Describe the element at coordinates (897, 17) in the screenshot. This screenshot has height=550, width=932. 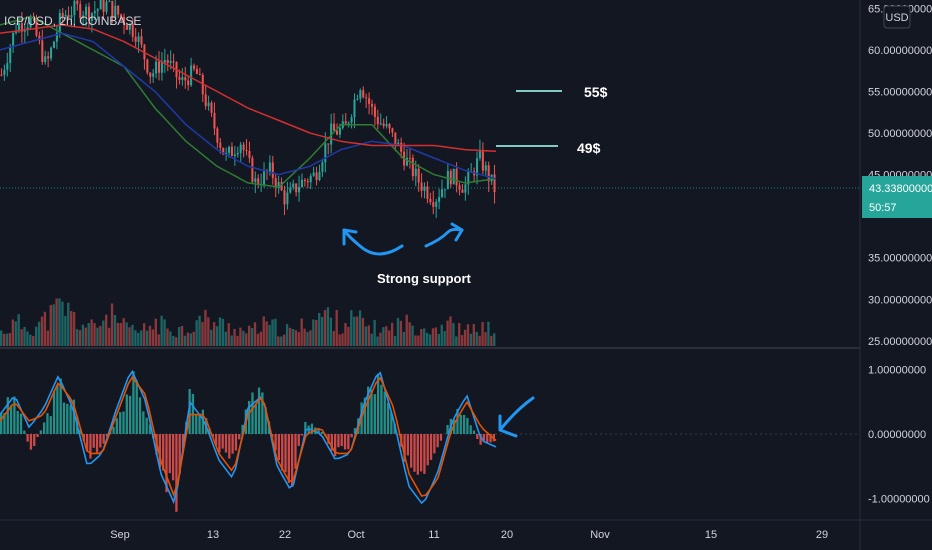
I see `currency-button` at that location.